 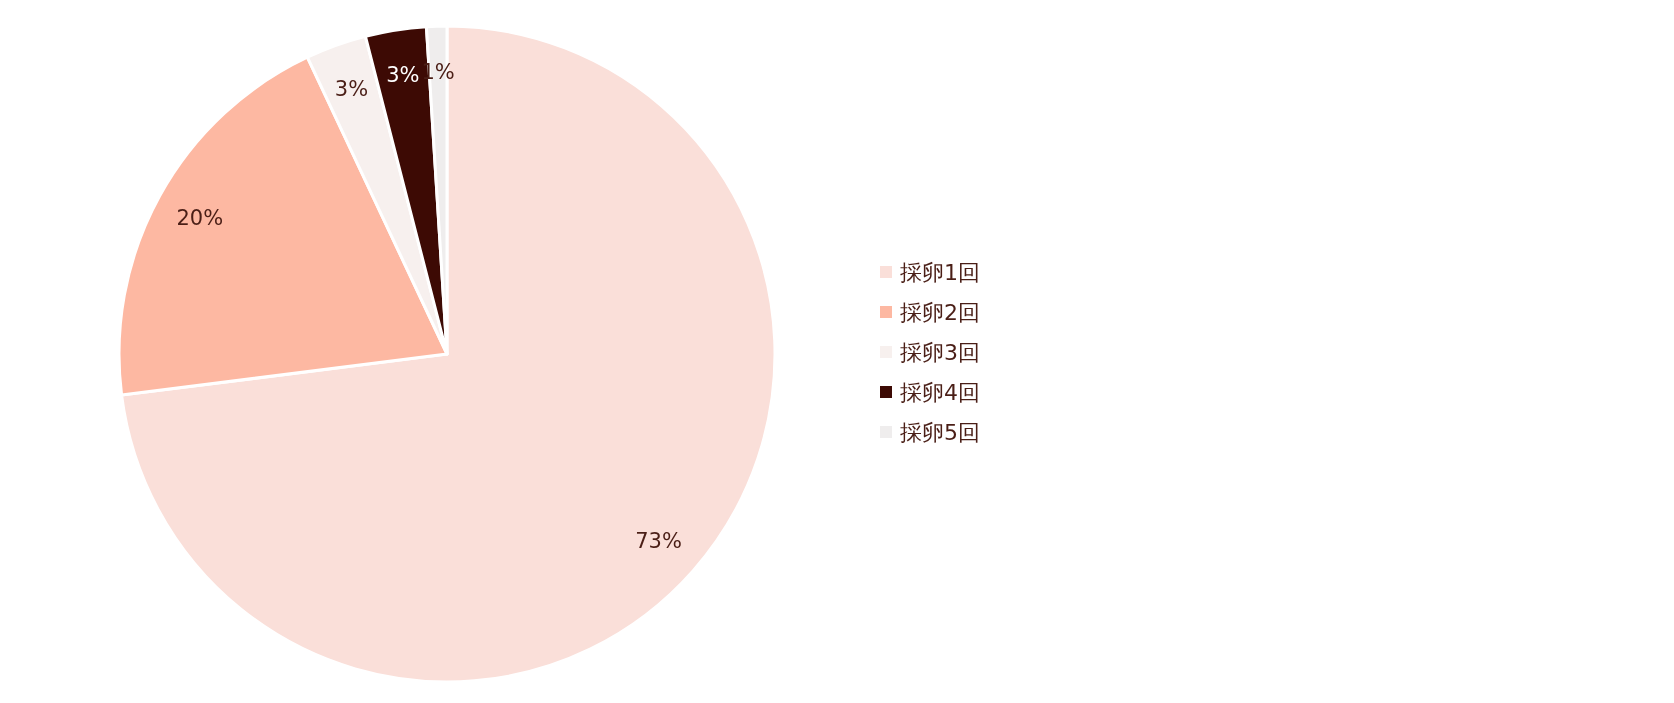 I want to click on legend-label: 採卵3回, so click(x=940, y=352).